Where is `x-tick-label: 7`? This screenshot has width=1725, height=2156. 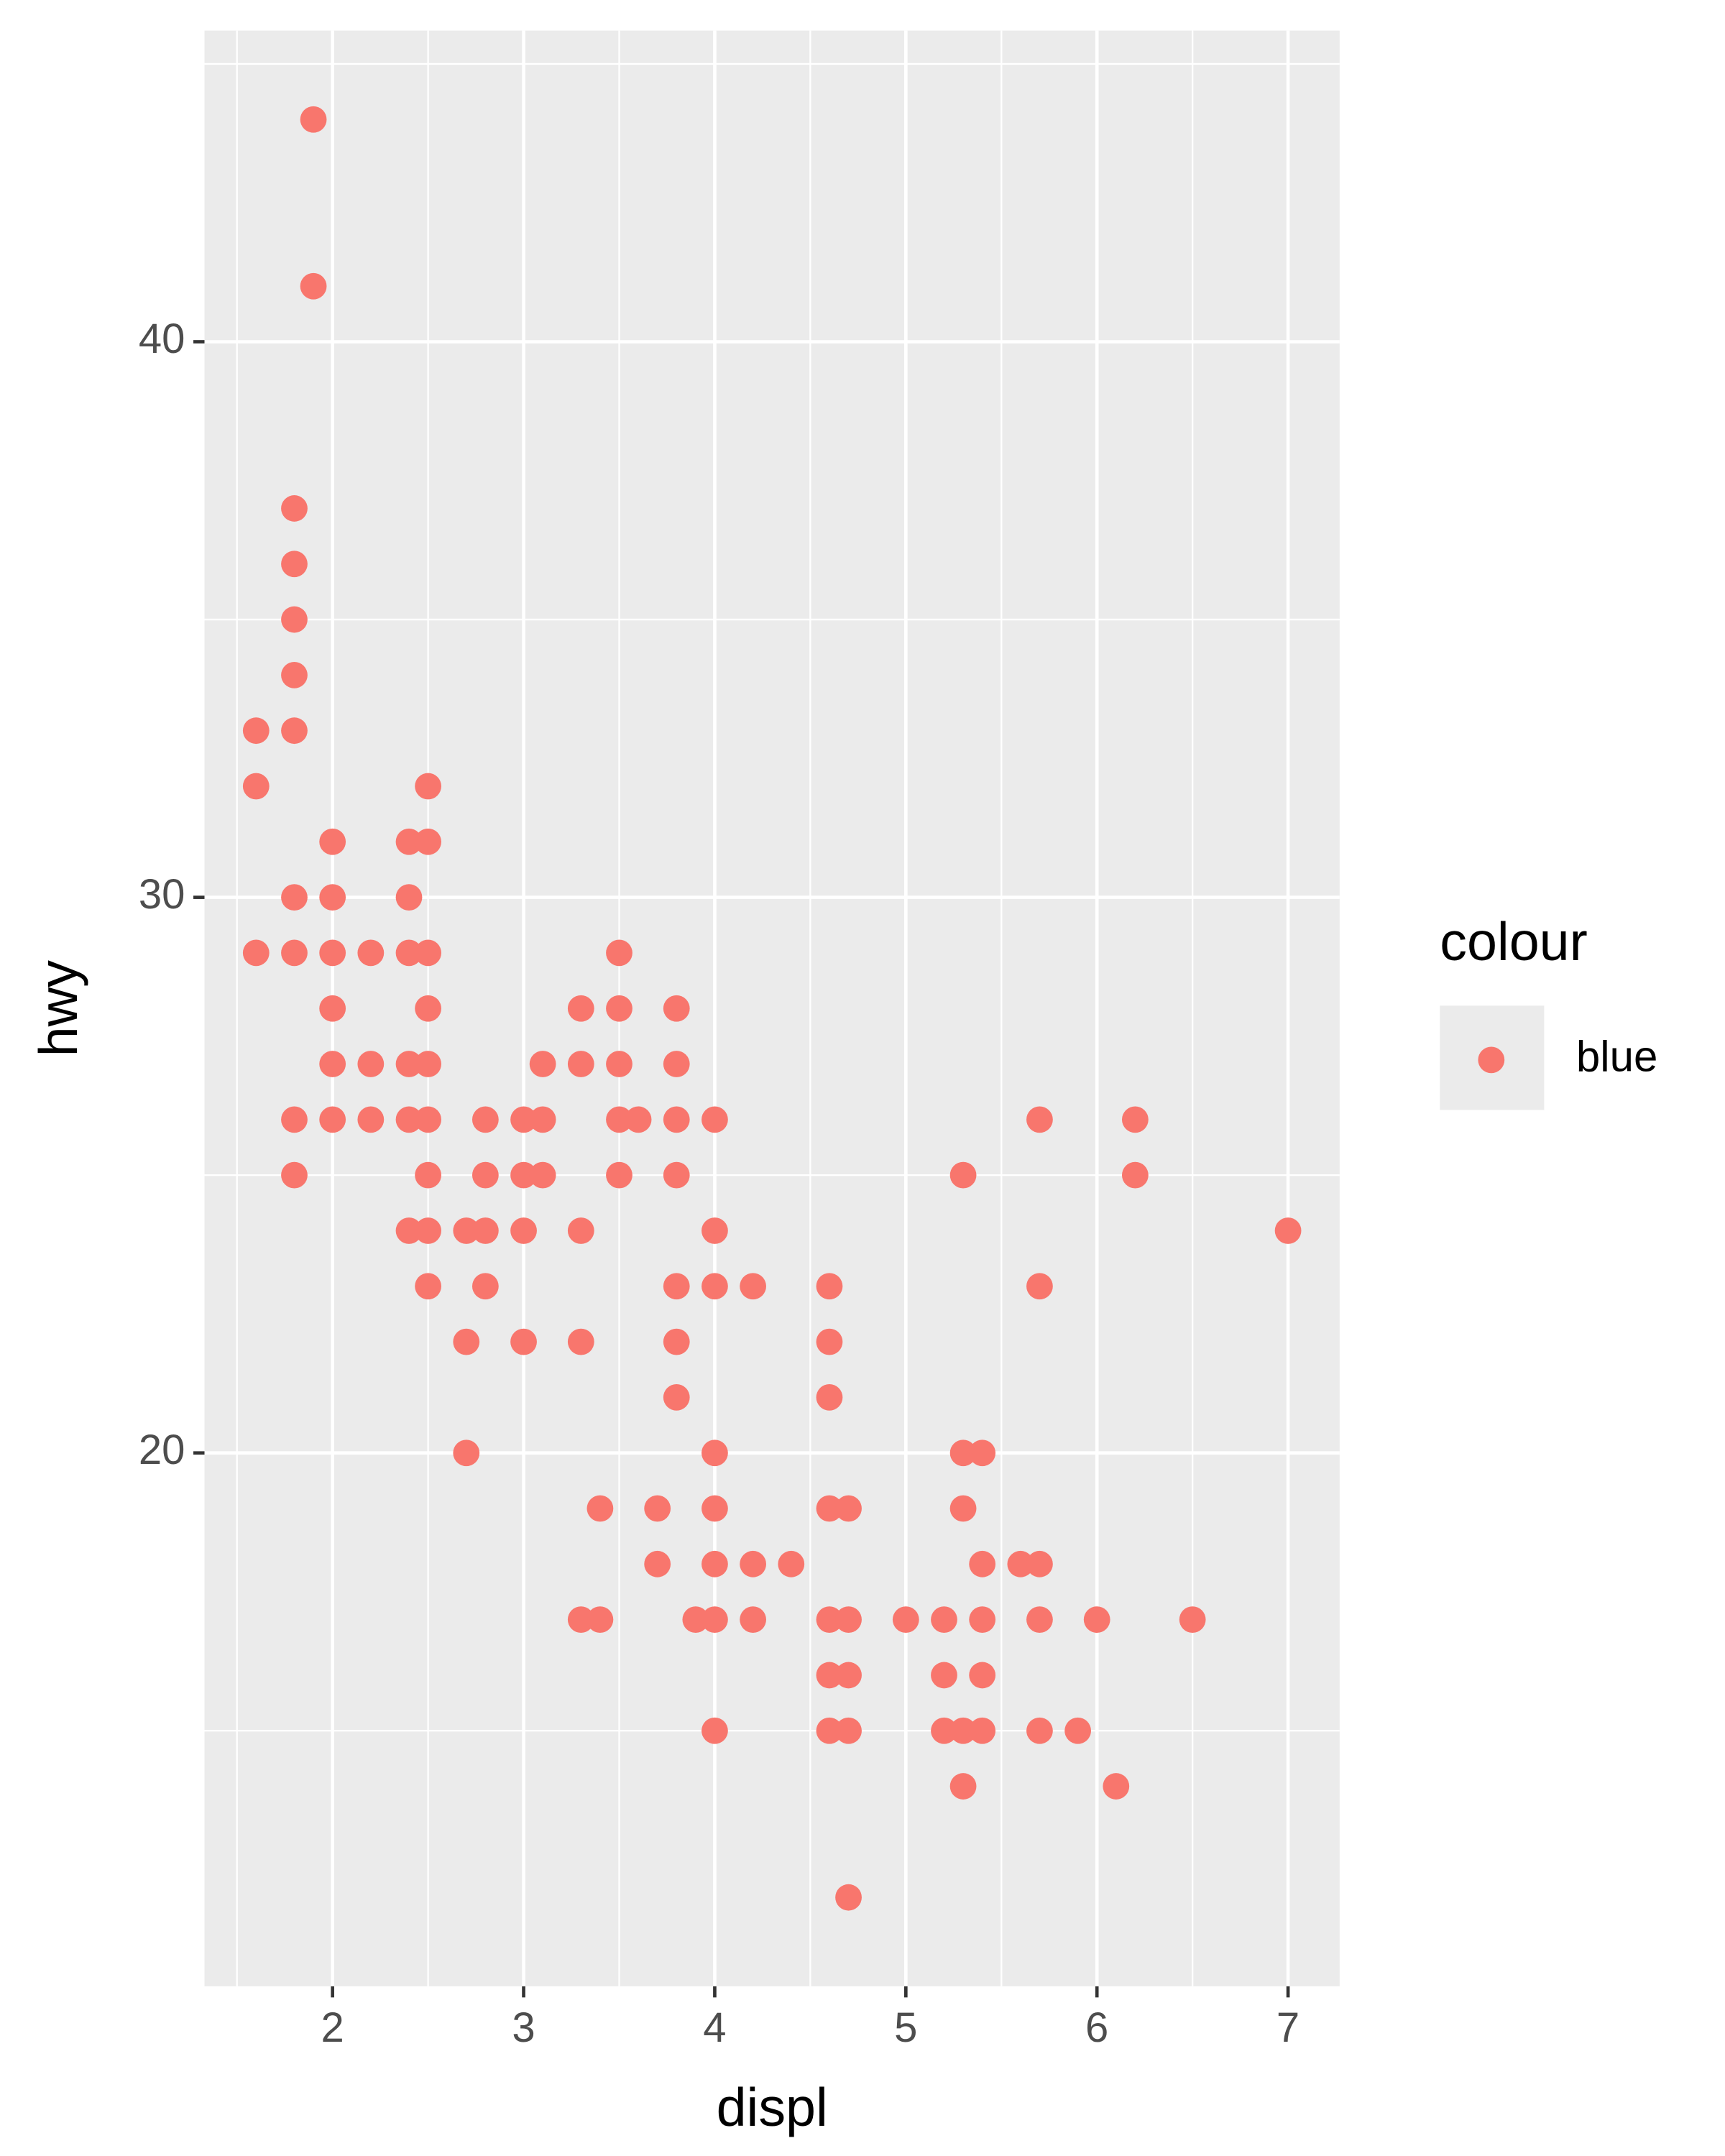 x-tick-label: 7 is located at coordinates (1288, 2027).